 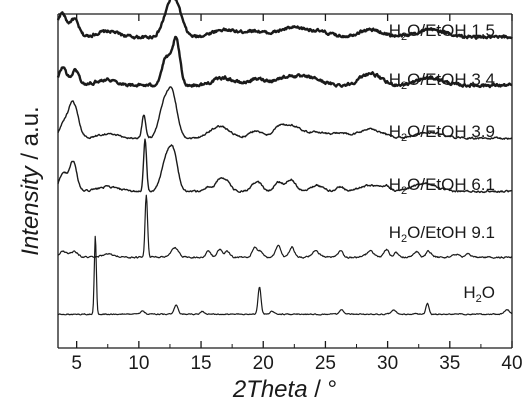 I want to click on series-label: H2O, so click(x=479, y=294).